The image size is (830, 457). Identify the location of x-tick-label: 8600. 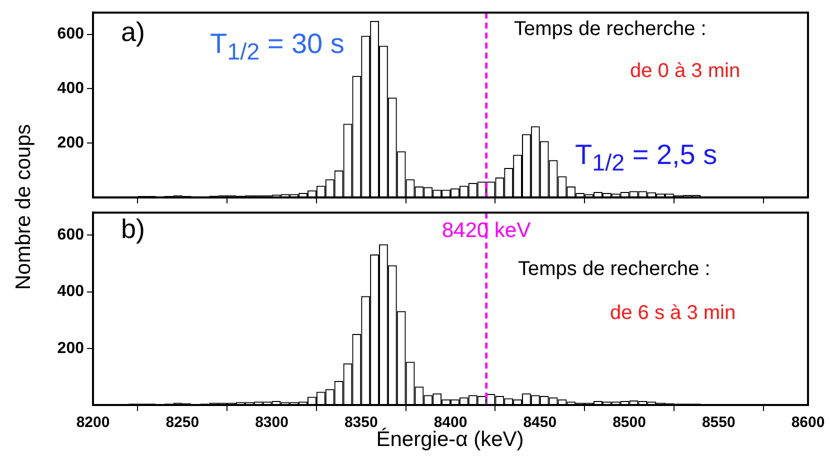
(808, 423).